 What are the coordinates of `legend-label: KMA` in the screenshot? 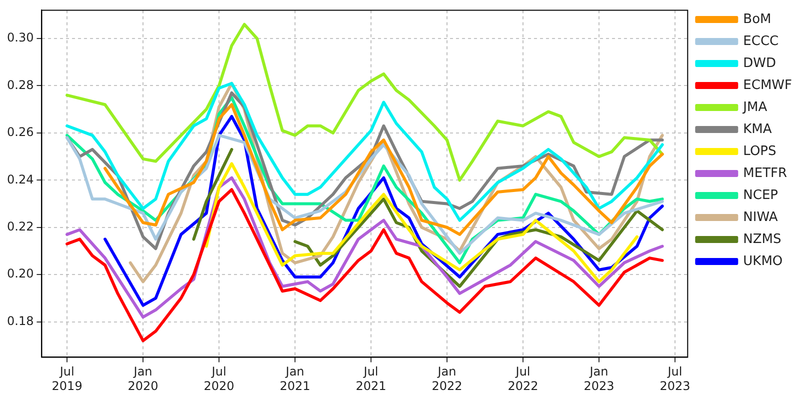 It's located at (757, 129).